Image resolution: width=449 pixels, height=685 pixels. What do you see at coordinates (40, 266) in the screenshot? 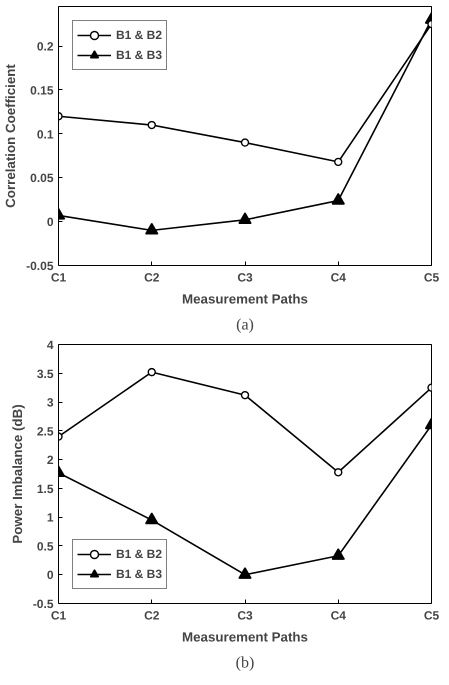
I see `y-tick-label: -0.05` at bounding box center [40, 266].